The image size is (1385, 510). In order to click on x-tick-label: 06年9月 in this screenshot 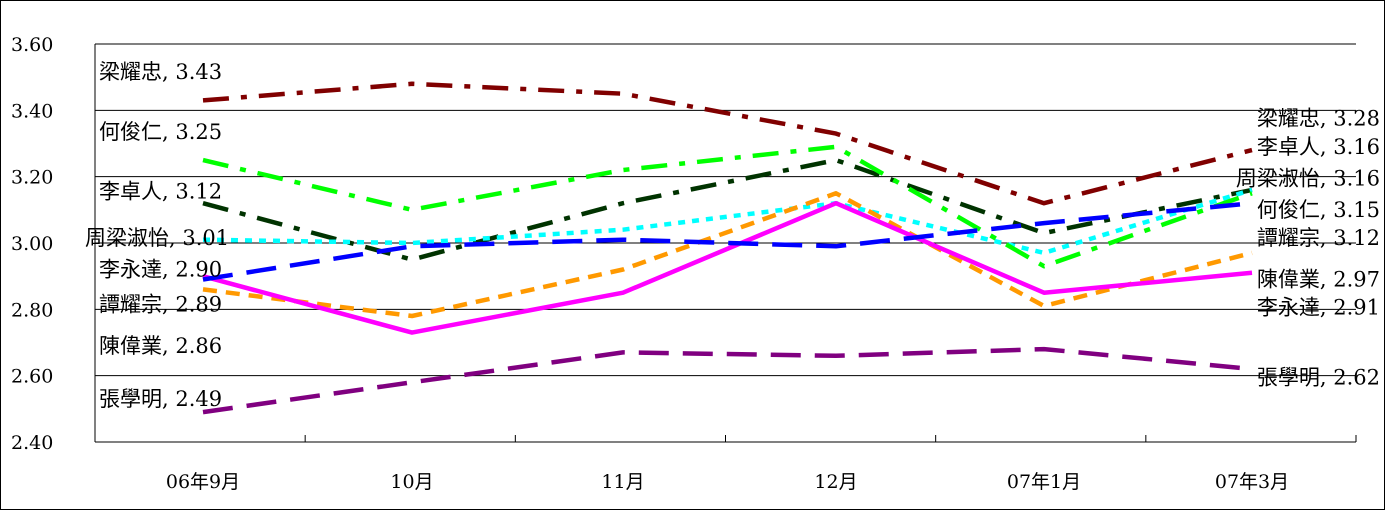, I will do `click(203, 482)`.